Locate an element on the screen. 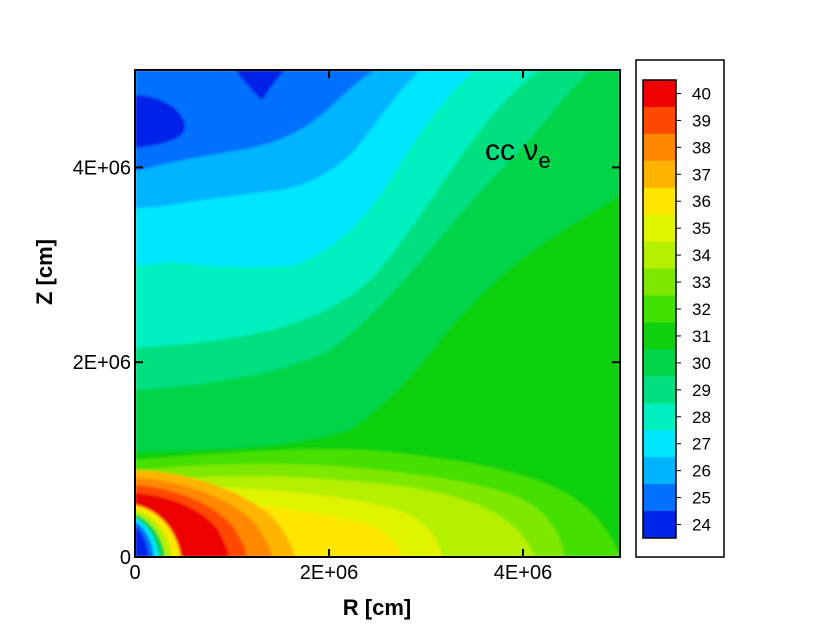 The width and height of the screenshot is (830, 634). colorbar-label: 36 is located at coordinates (701, 201).